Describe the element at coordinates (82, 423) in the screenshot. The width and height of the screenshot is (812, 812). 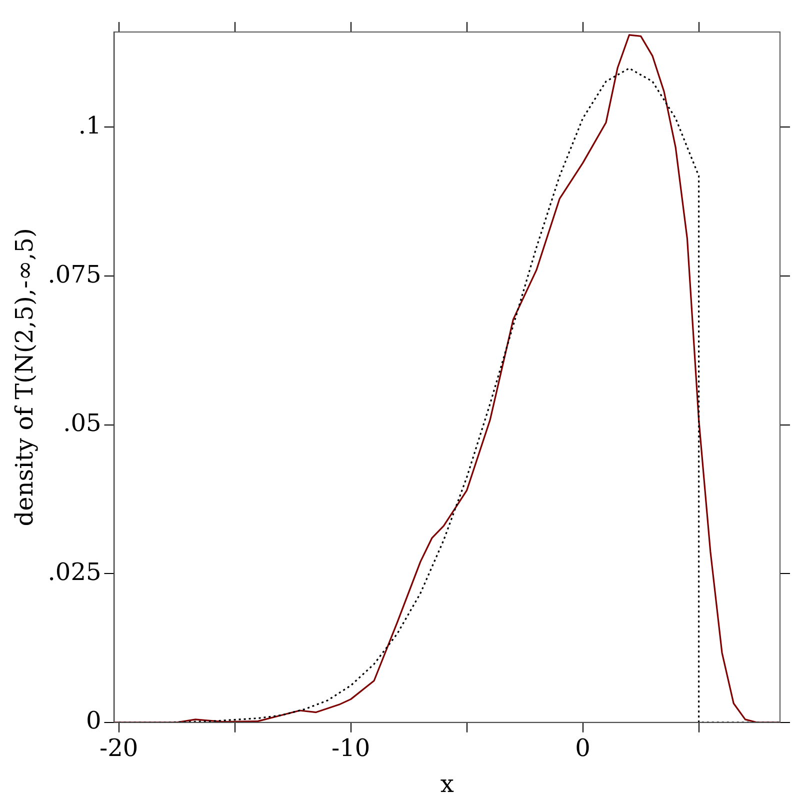
I see `y-tick-label: .05` at that location.